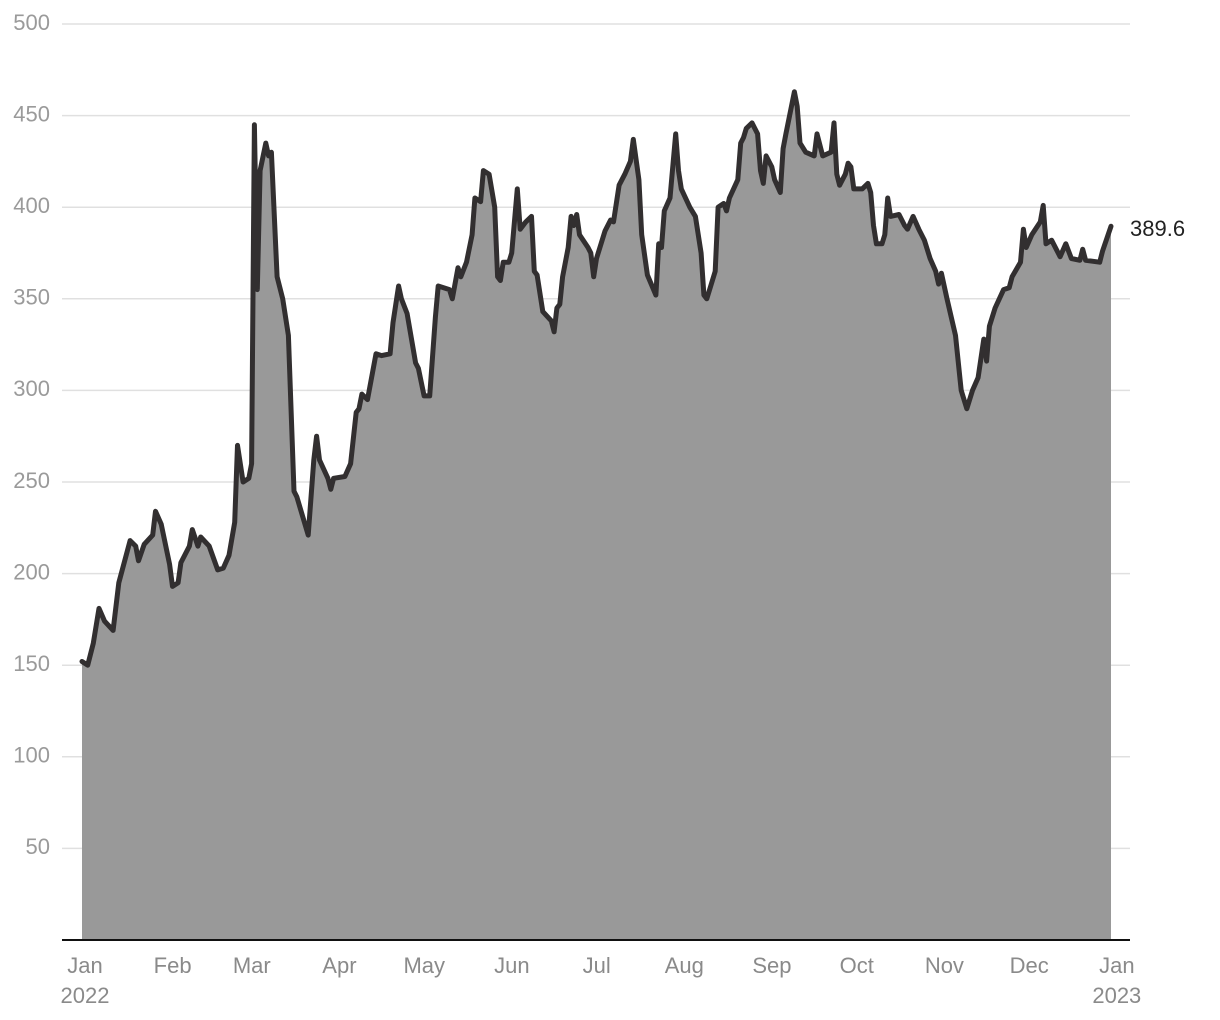 This screenshot has height=1020, width=1220. I want to click on x-tick-label: Jun, so click(511, 965).